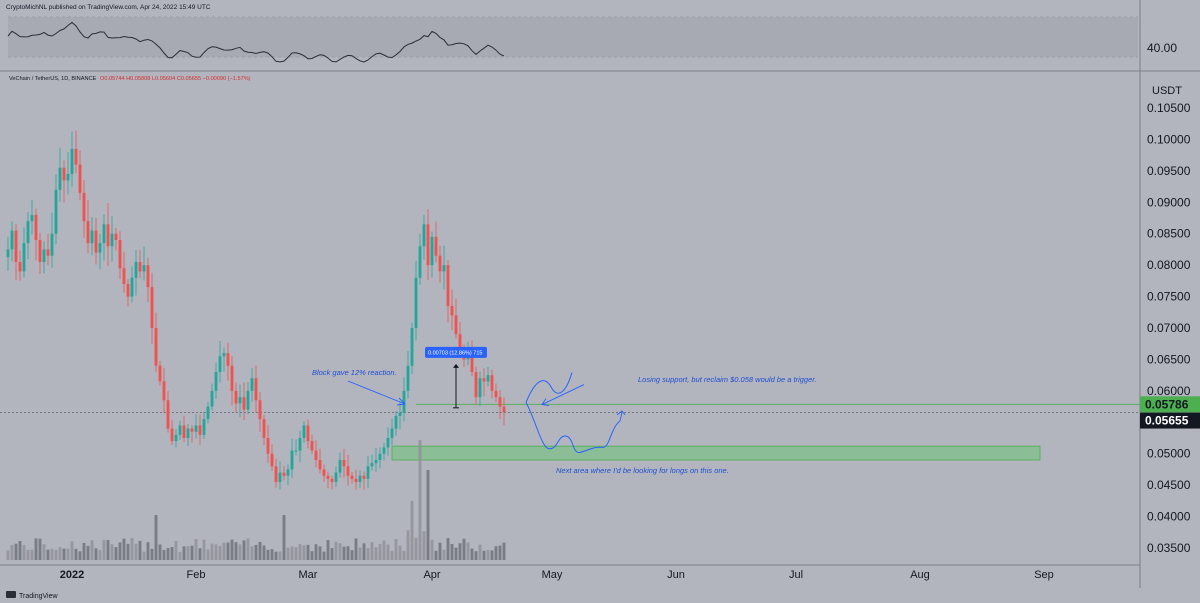  I want to click on projected-path, so click(573, 412).